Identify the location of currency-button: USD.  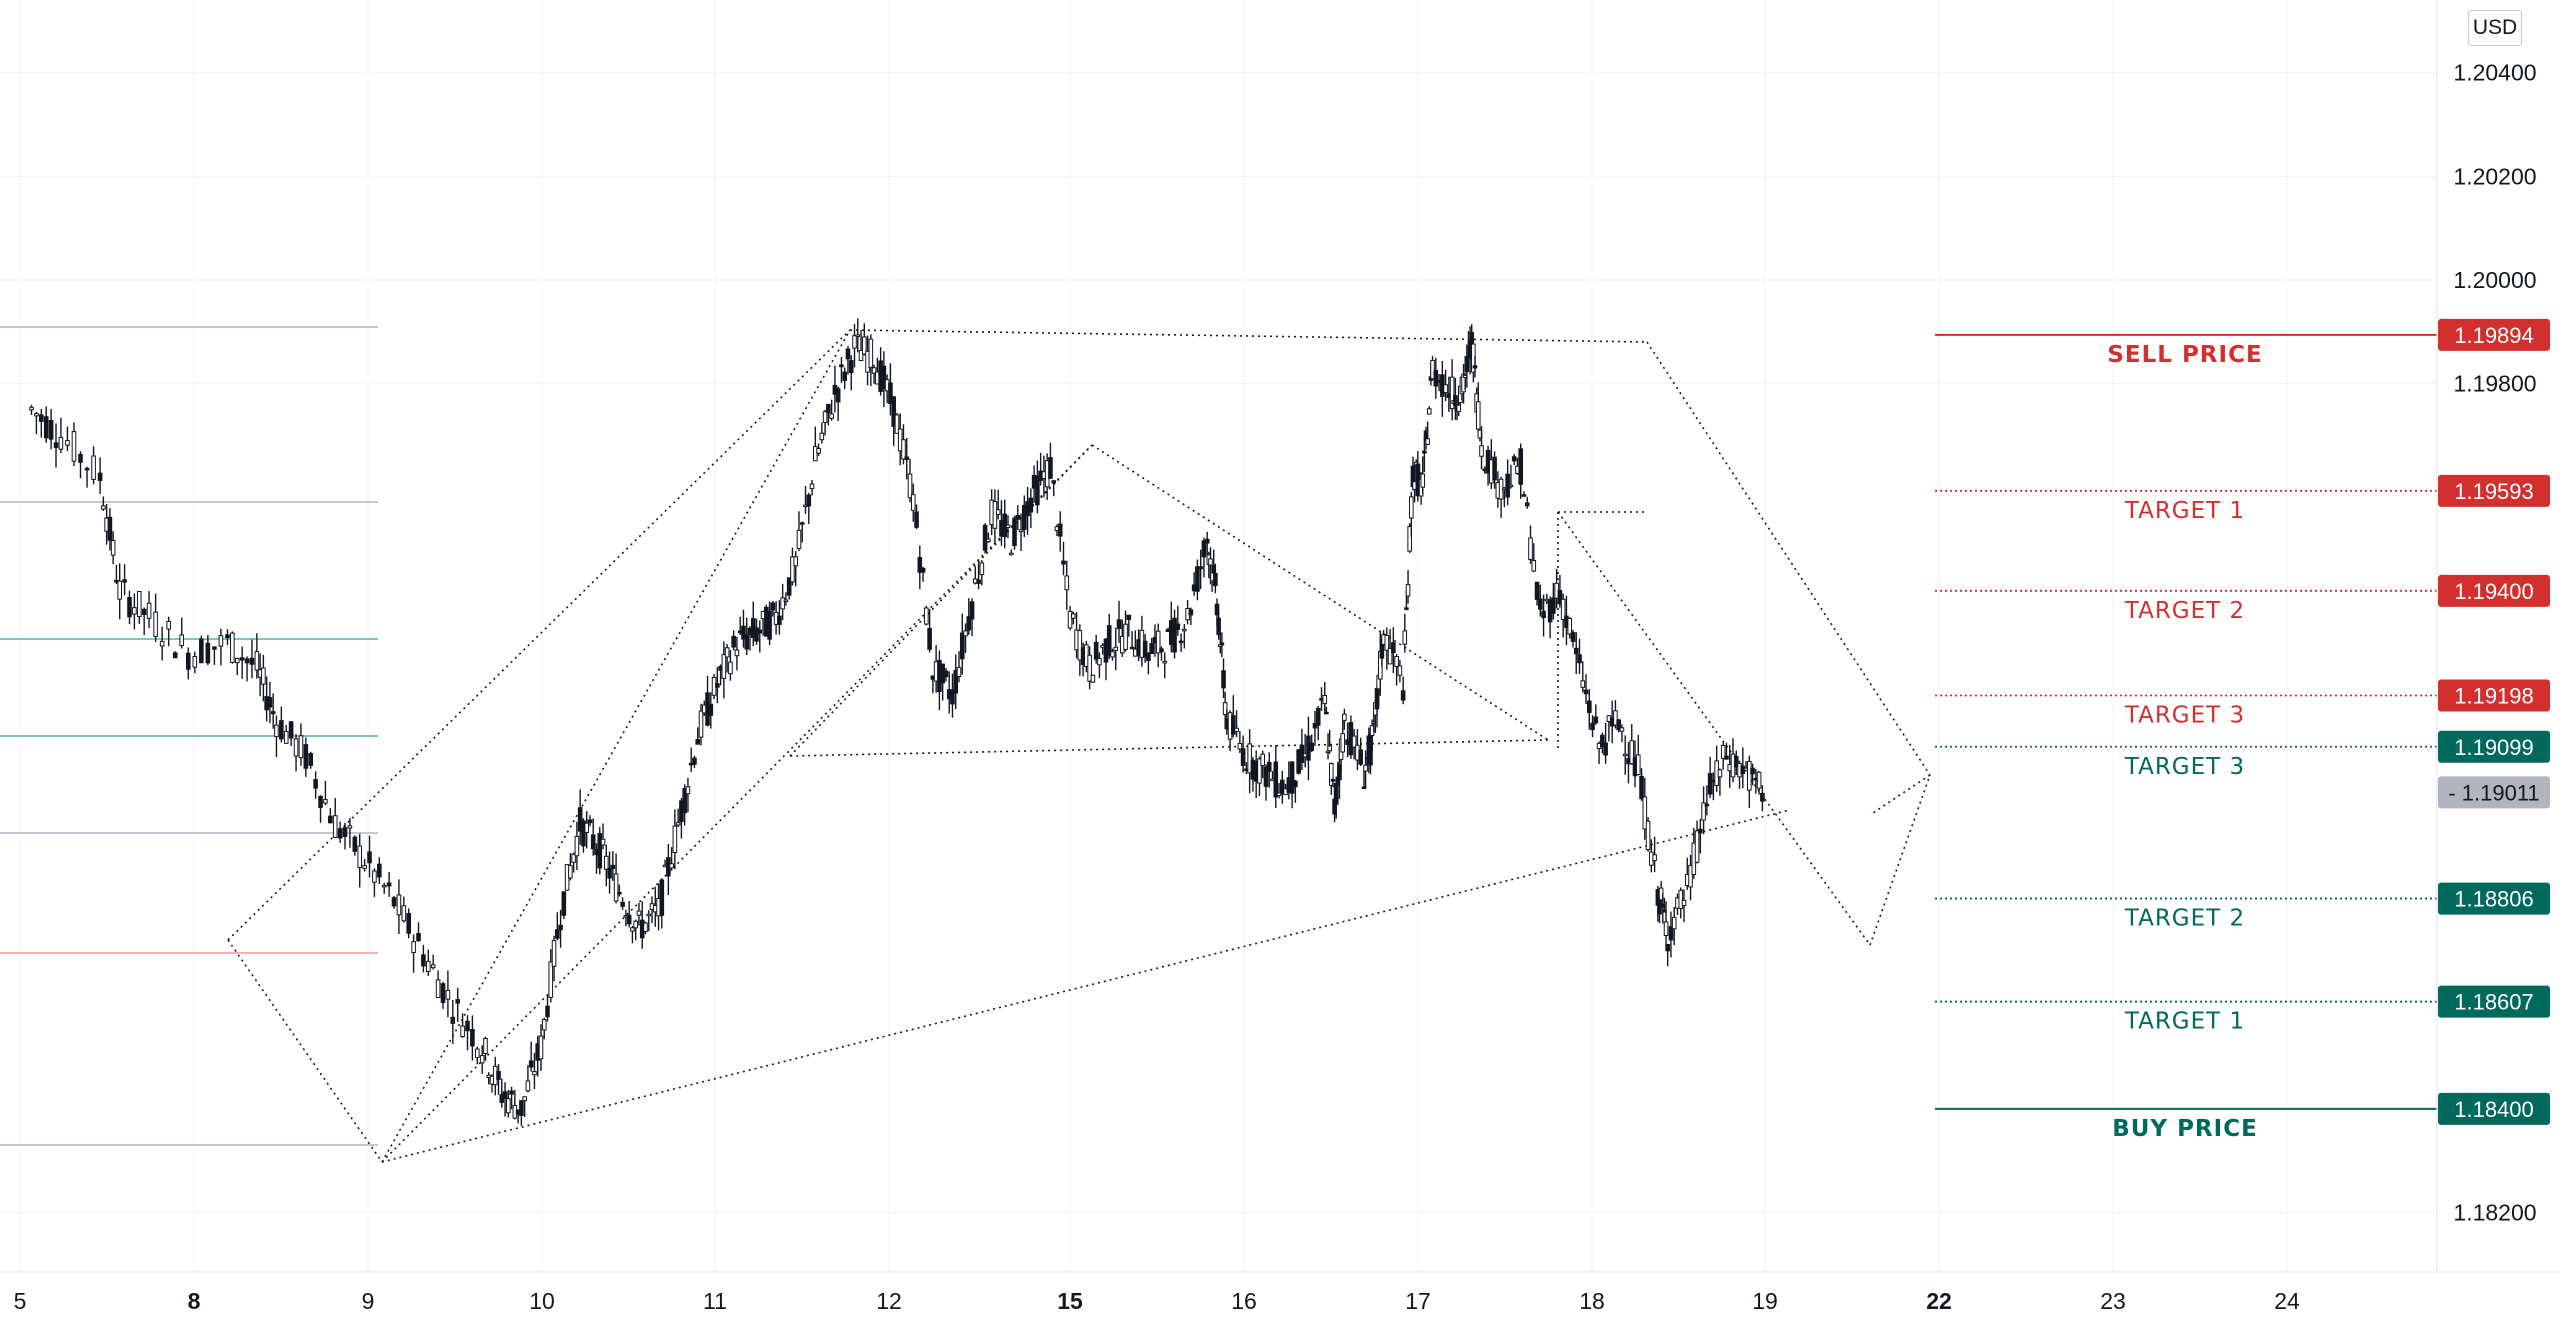
(2495, 28).